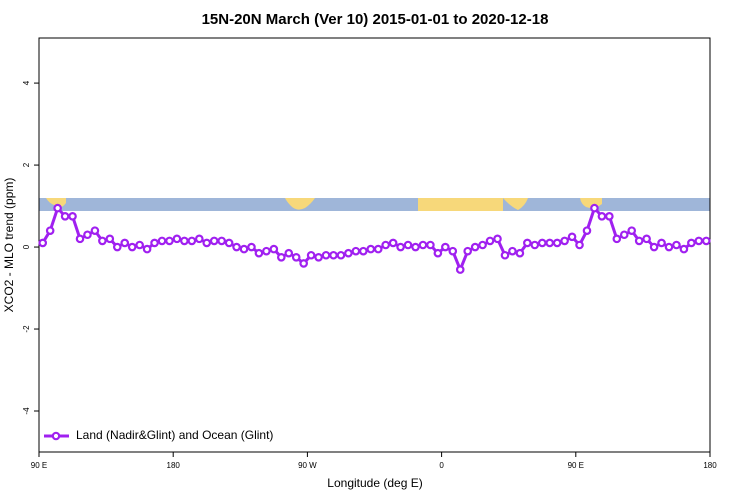  Describe the element at coordinates (26, 164) in the screenshot. I see `y-tick-label: 2` at that location.